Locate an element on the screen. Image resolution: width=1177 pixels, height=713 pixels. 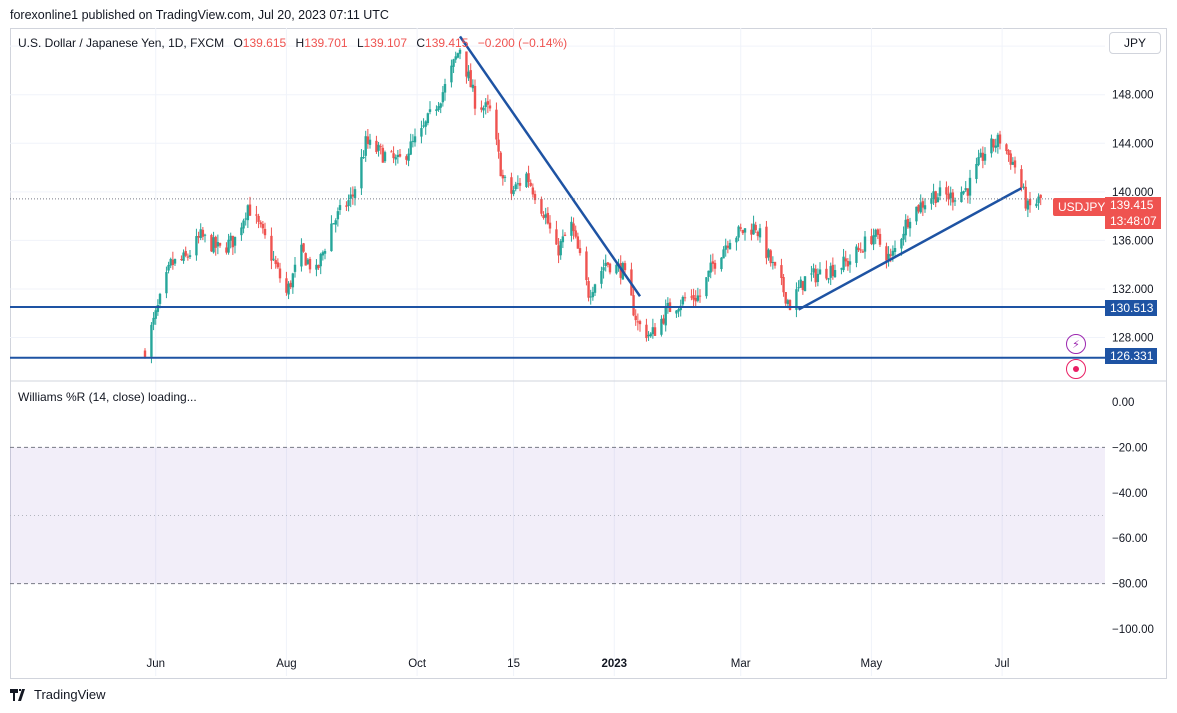
last-price-tag: 139.415 13:48:07 is located at coordinates (1133, 213).